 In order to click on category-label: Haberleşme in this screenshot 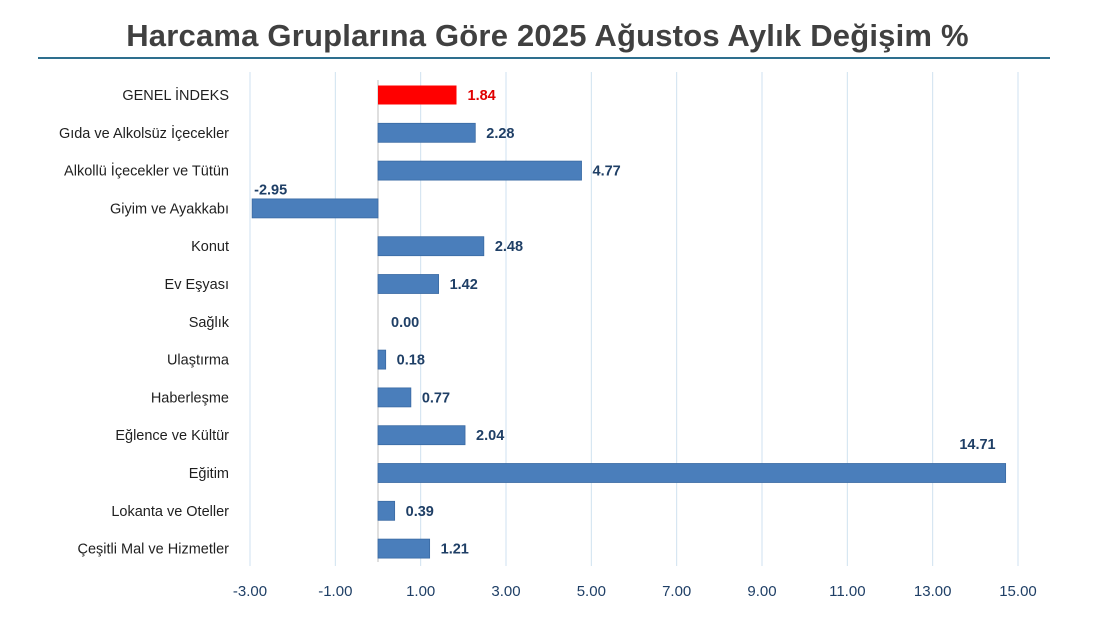, I will do `click(190, 398)`.